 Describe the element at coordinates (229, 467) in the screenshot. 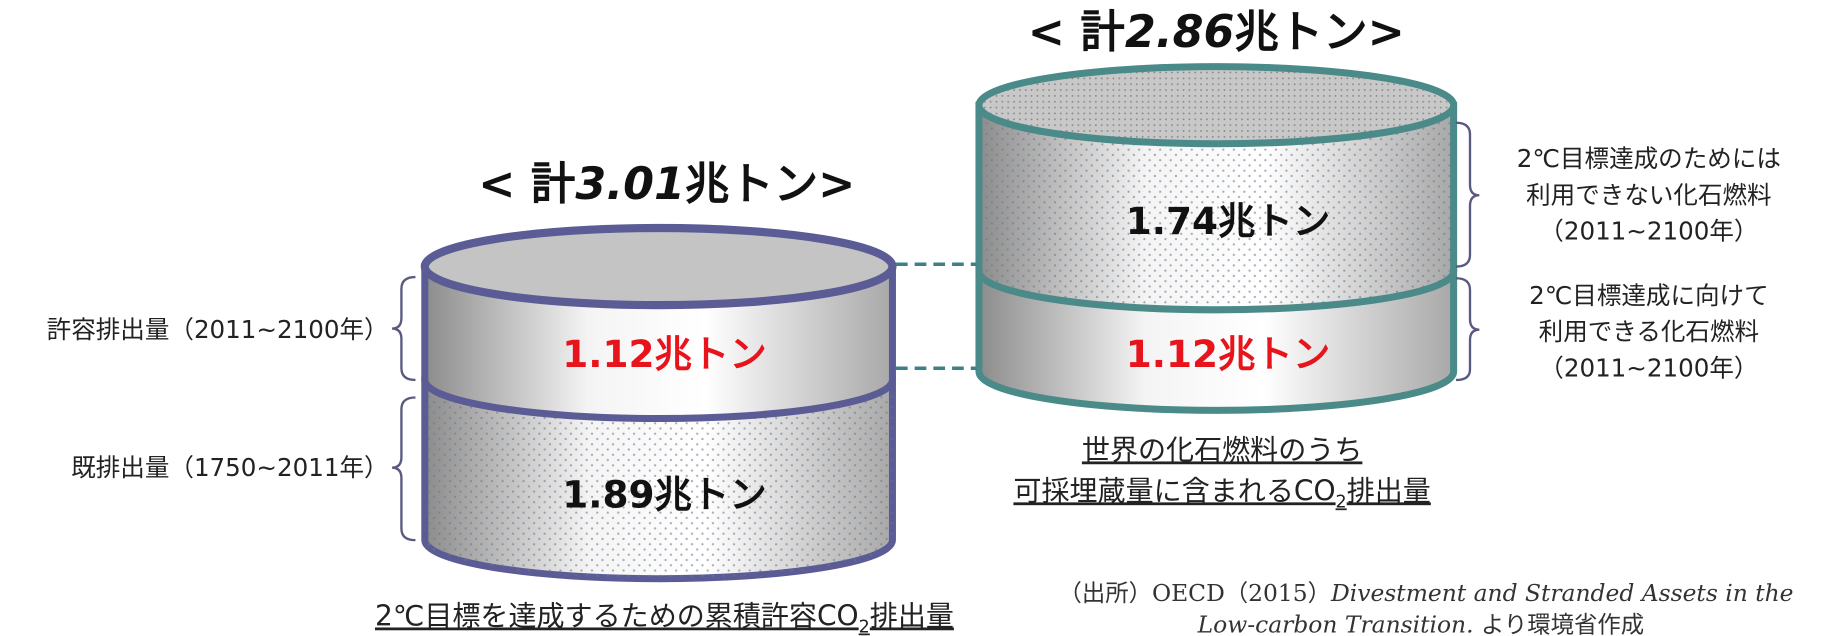

I see `side-label: 既排出量（1750~2011年）` at that location.